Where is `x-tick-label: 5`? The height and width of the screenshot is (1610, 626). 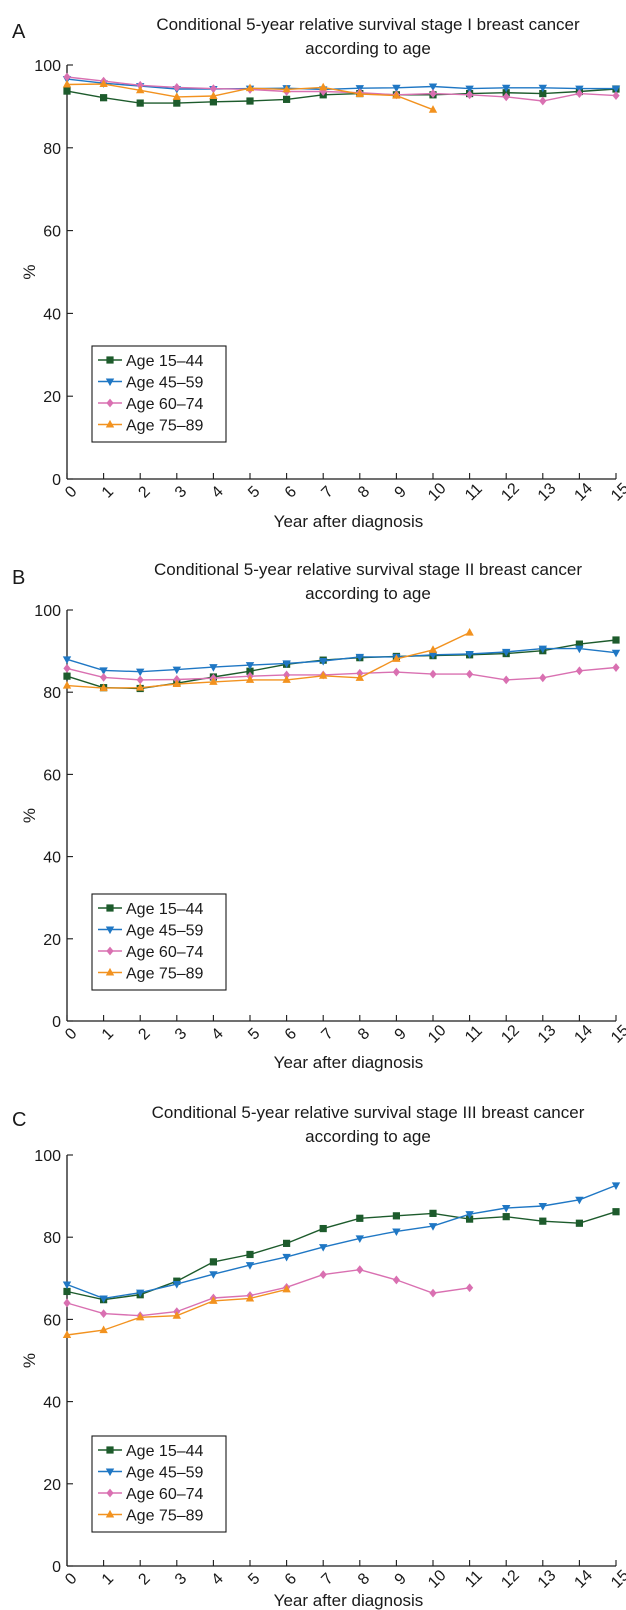
x-tick-label: 5 is located at coordinates (254, 1579).